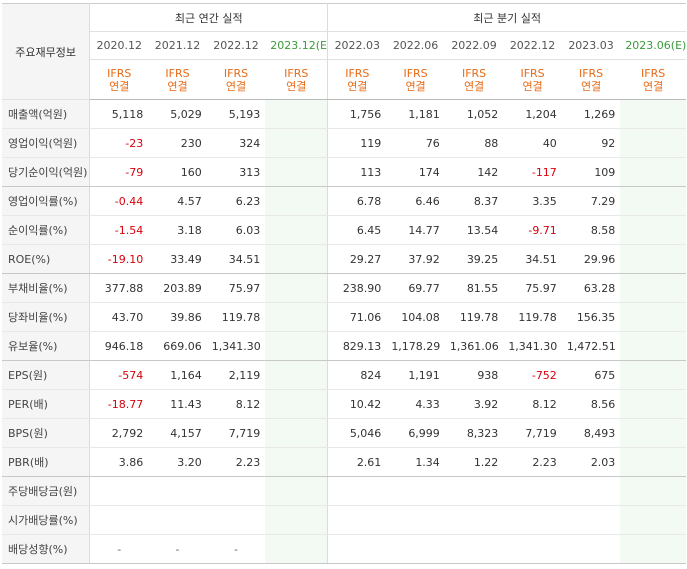 Image resolution: width=687 pixels, height=569 pixels. I want to click on value-cell: 92, so click(591, 143).